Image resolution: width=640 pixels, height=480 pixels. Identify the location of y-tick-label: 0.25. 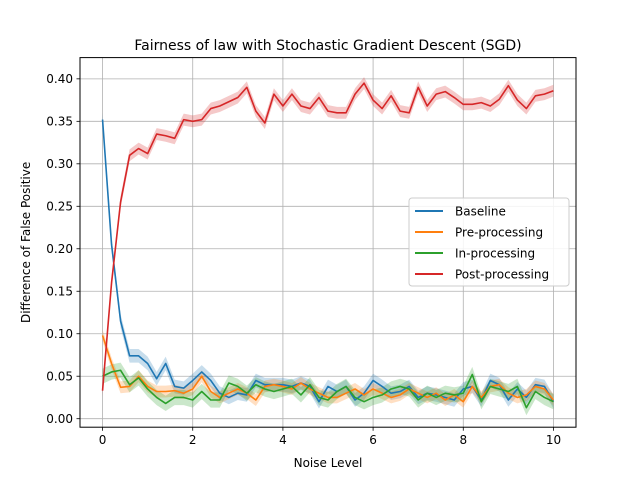
(59, 207).